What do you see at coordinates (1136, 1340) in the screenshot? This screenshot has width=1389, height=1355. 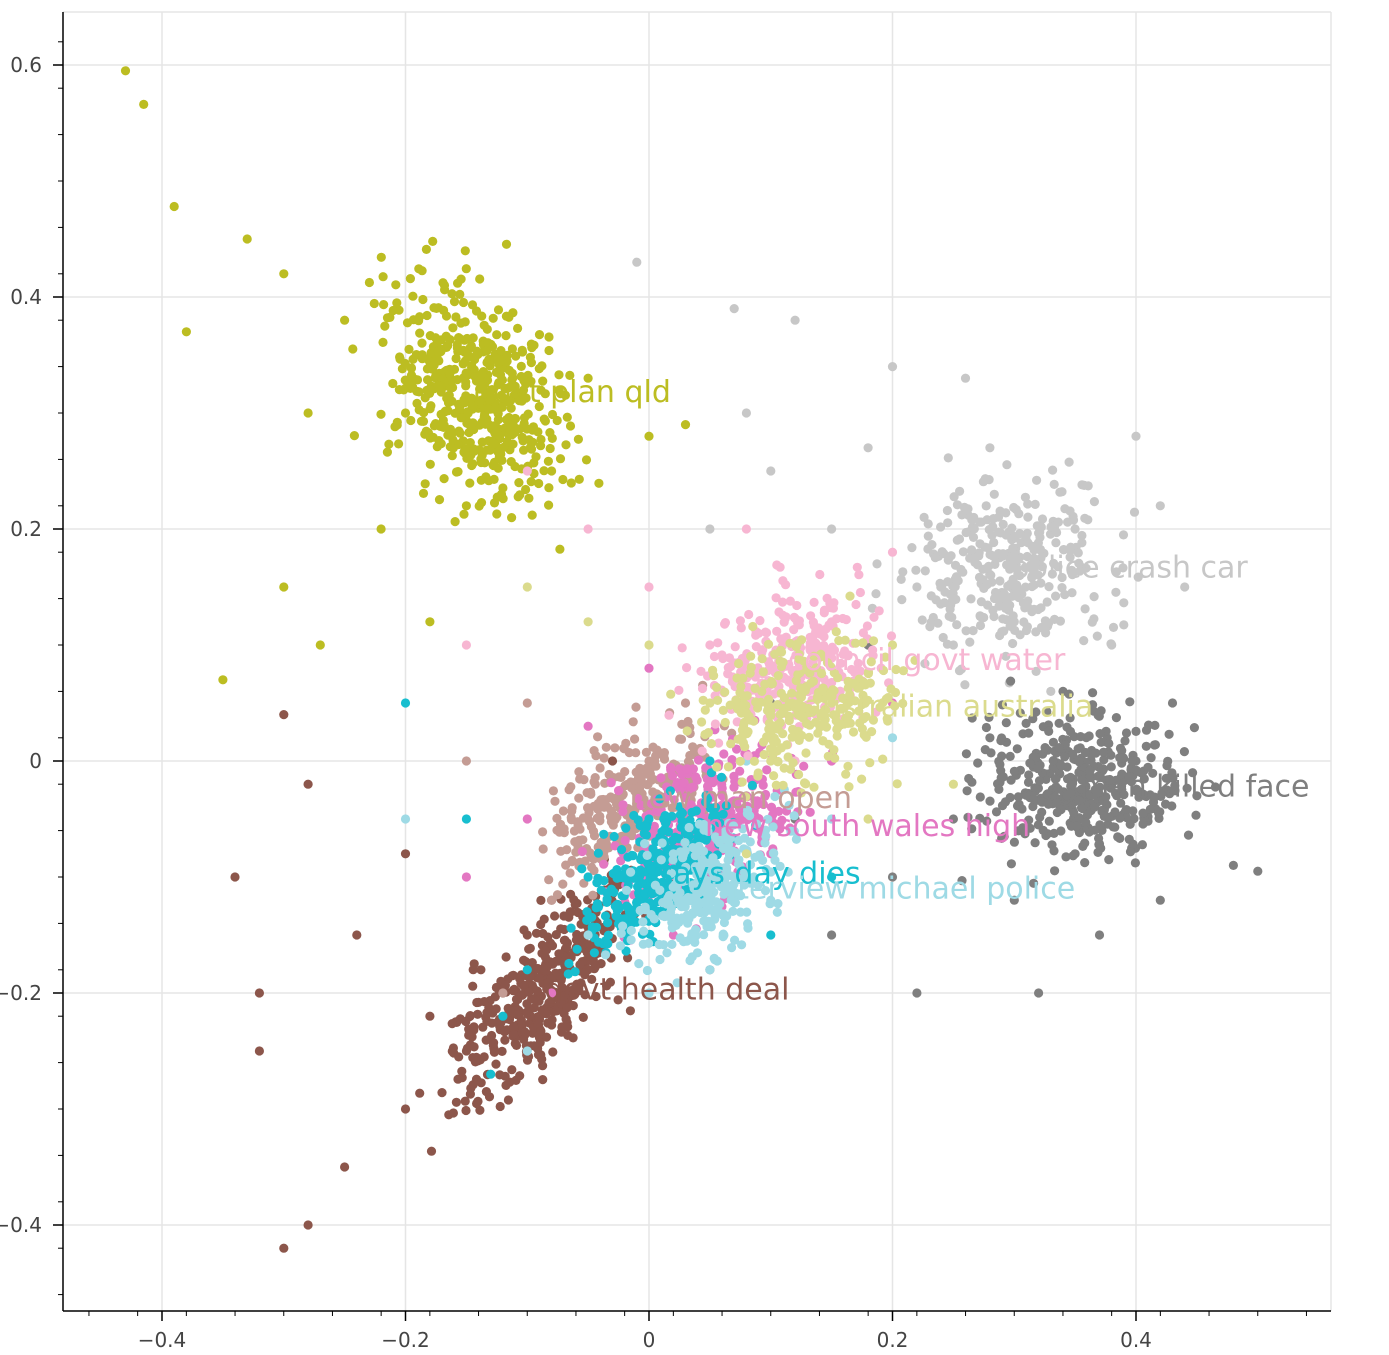 I see `x-tick-label: 0.4` at bounding box center [1136, 1340].